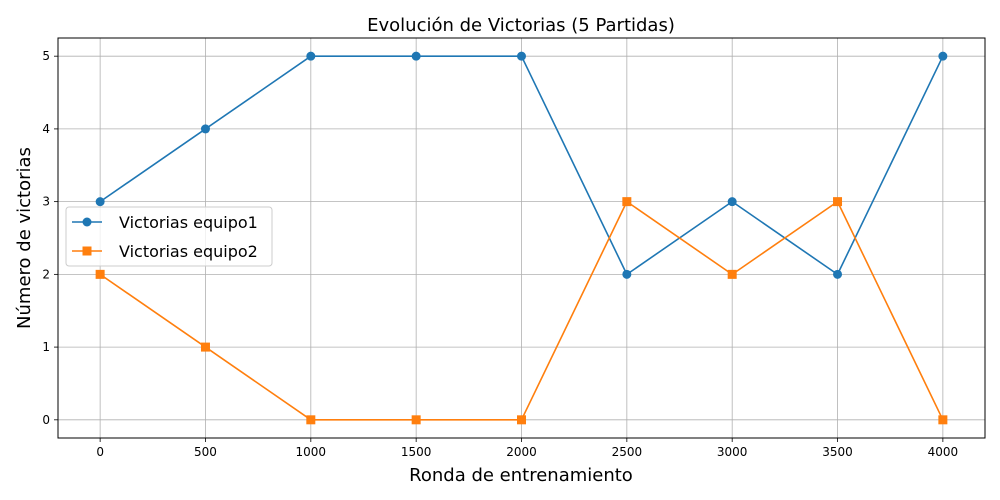  I want to click on y-tick-label: 5, so click(46, 56).